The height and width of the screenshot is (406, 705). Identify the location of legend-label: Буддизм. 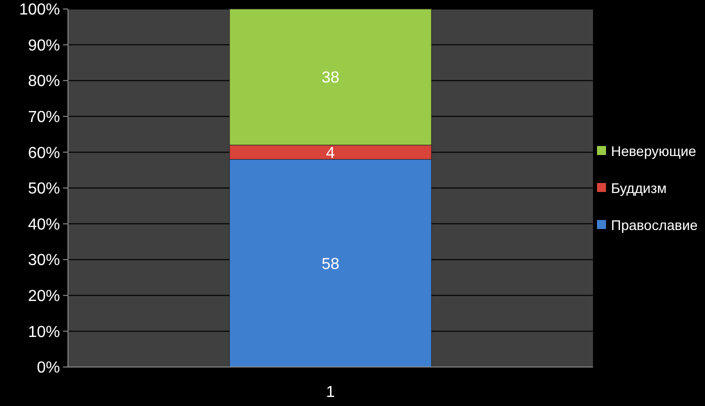
(639, 188).